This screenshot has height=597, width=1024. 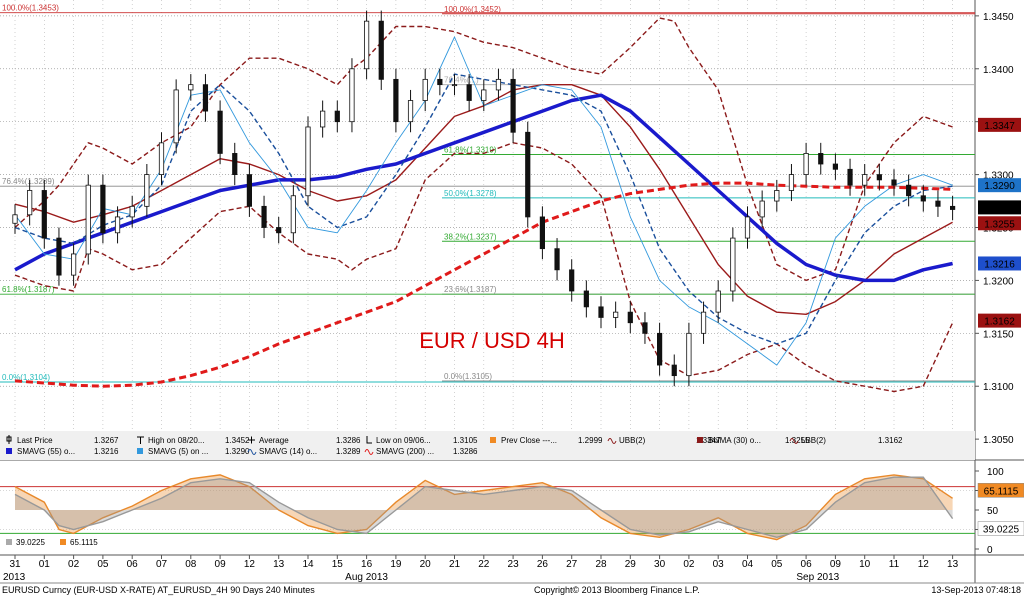 I want to click on time-axis-label: 23, so click(x=514, y=564).